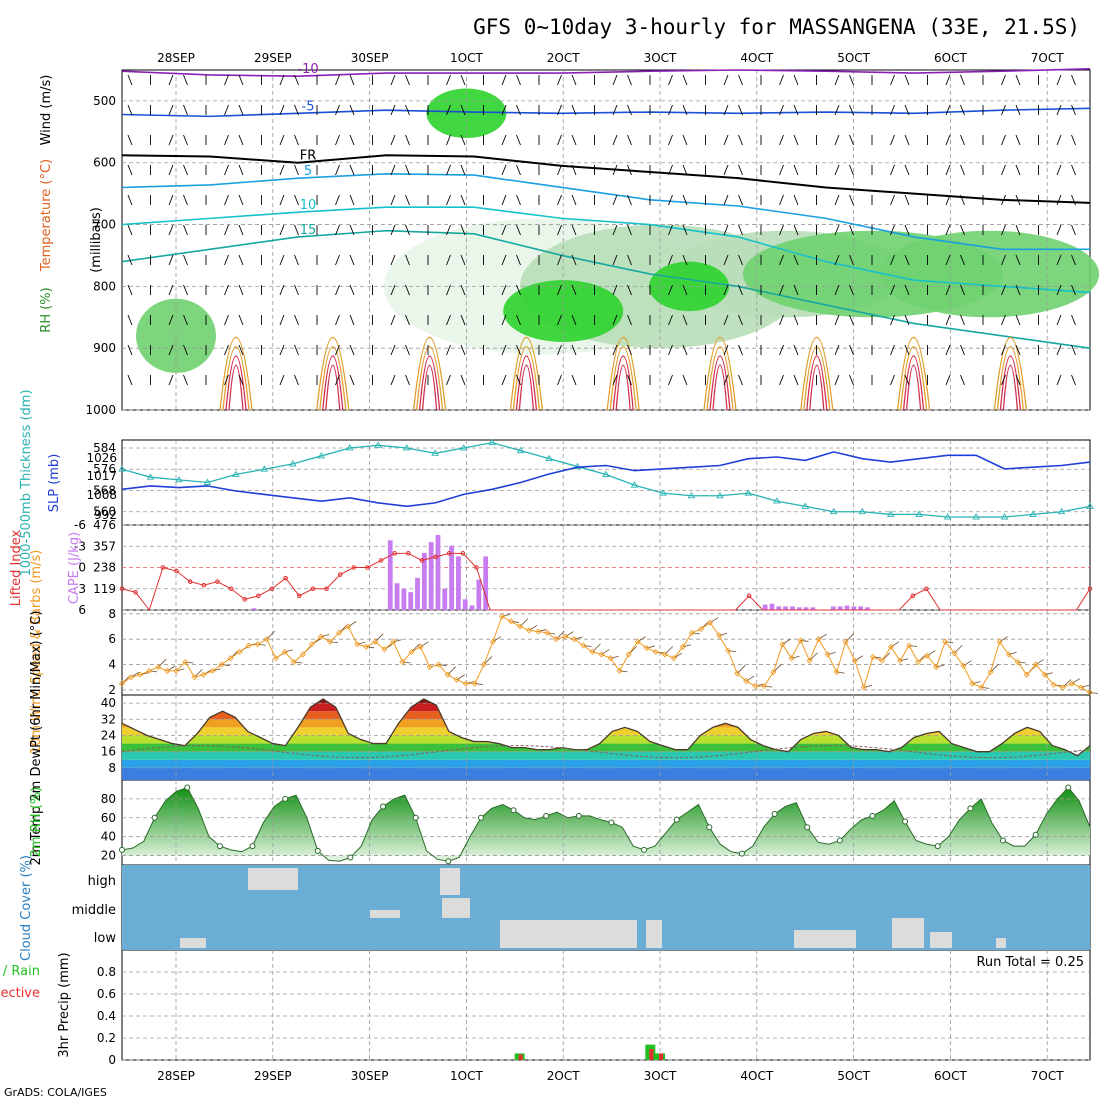  Describe the element at coordinates (108, 735) in the screenshot. I see `y-tick-temp: 24` at that location.